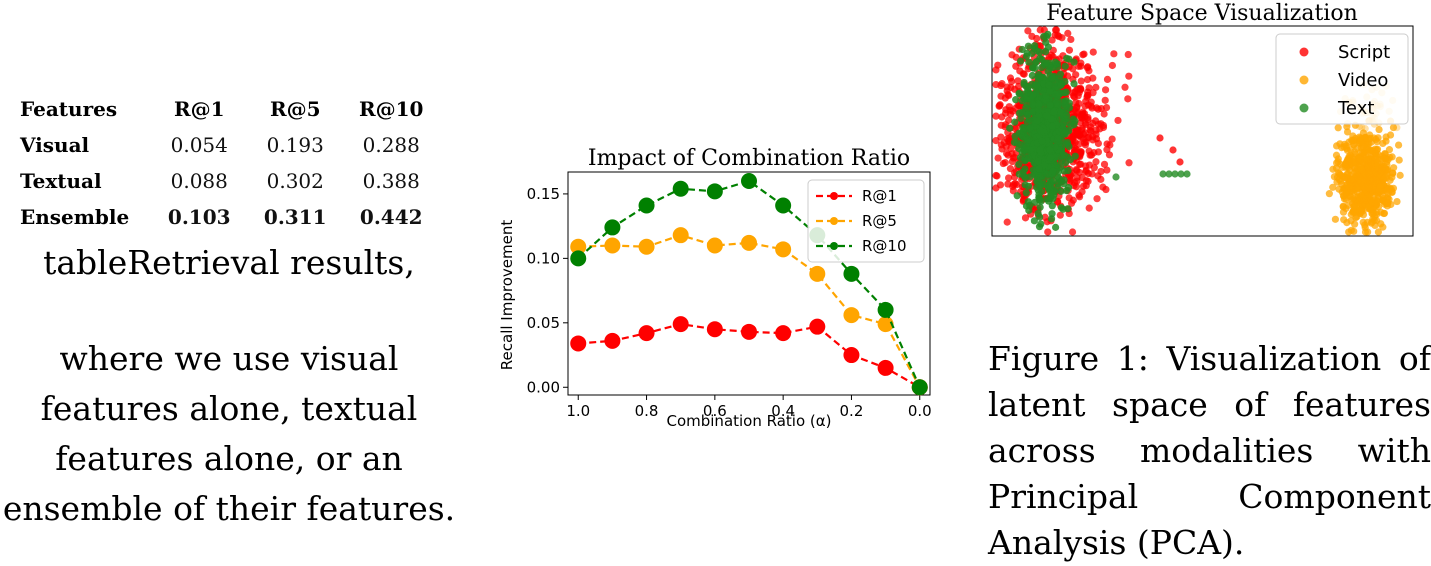  I want to click on pca-legend-label: Video, so click(1363, 80).